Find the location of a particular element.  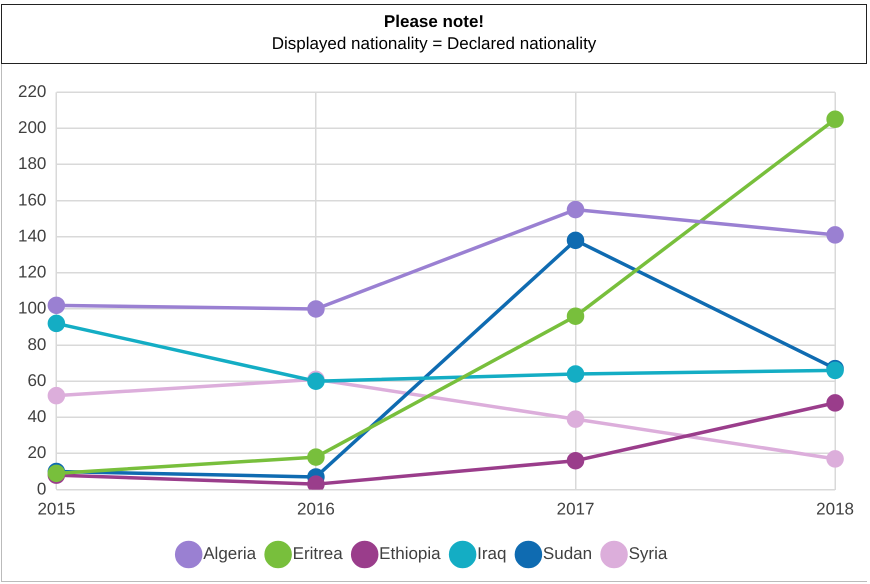

legend-label: Sudan is located at coordinates (567, 554).